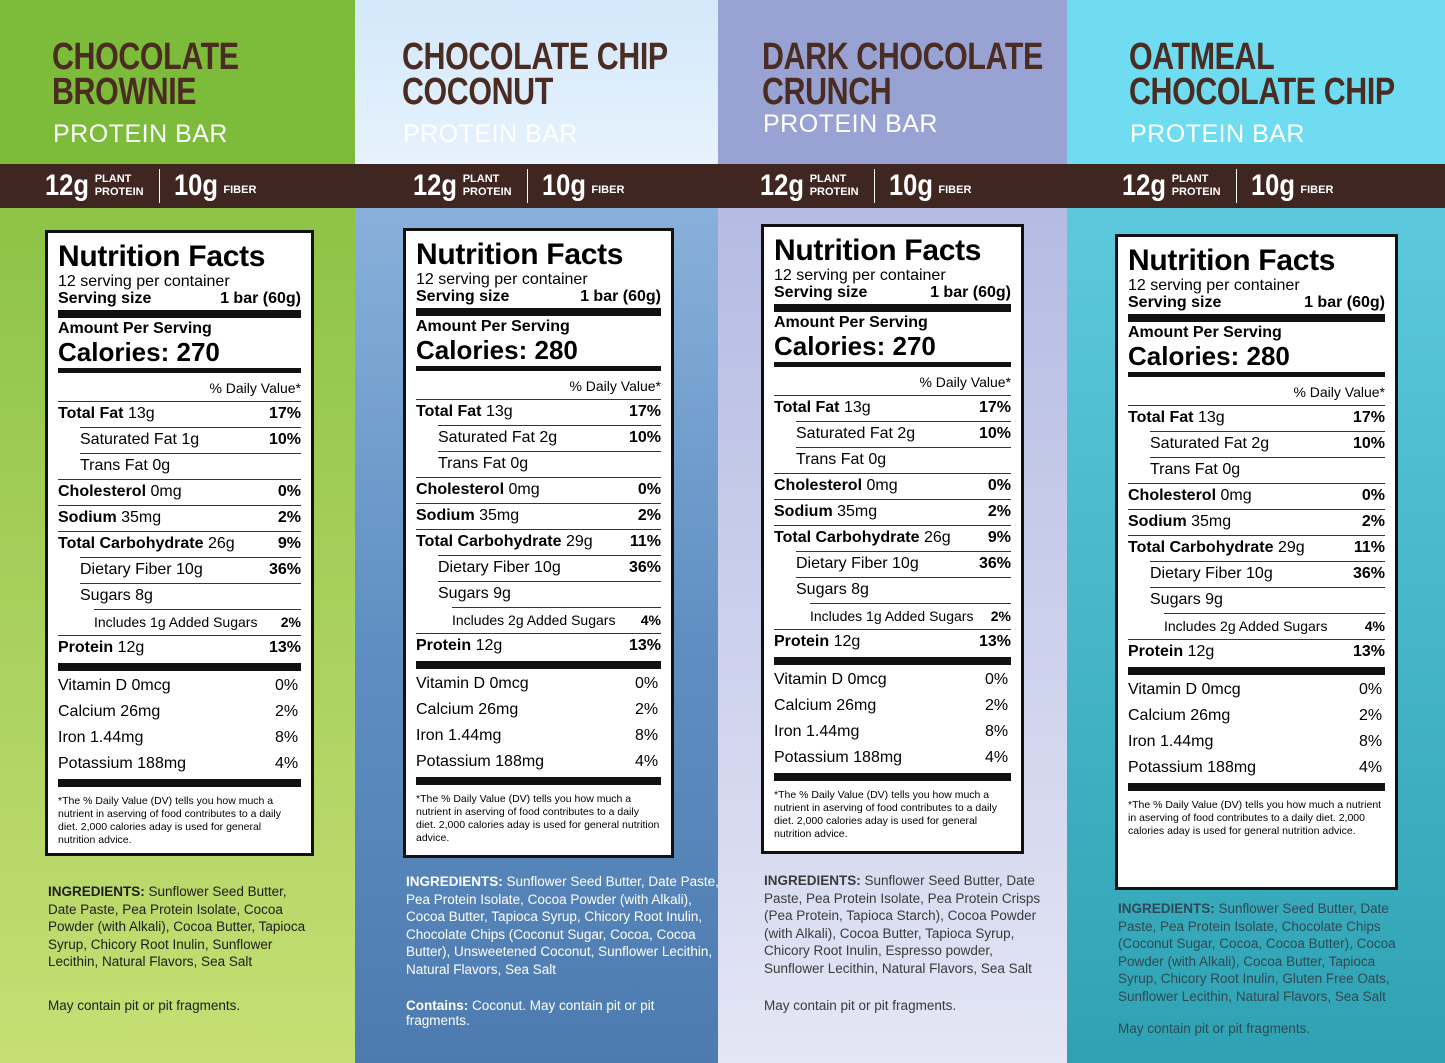 This screenshot has height=1063, width=1445. I want to click on nutrient: Includes 2g Added Sugars, so click(1245, 626).